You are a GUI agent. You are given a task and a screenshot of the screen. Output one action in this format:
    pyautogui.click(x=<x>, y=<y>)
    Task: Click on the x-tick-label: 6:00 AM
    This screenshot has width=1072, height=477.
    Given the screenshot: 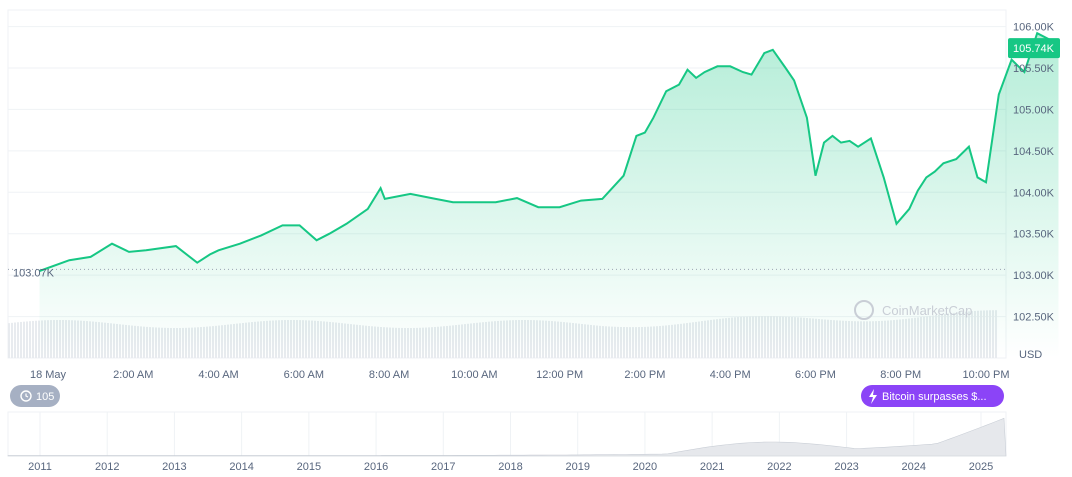 What is the action you would take?
    pyautogui.click(x=304, y=375)
    